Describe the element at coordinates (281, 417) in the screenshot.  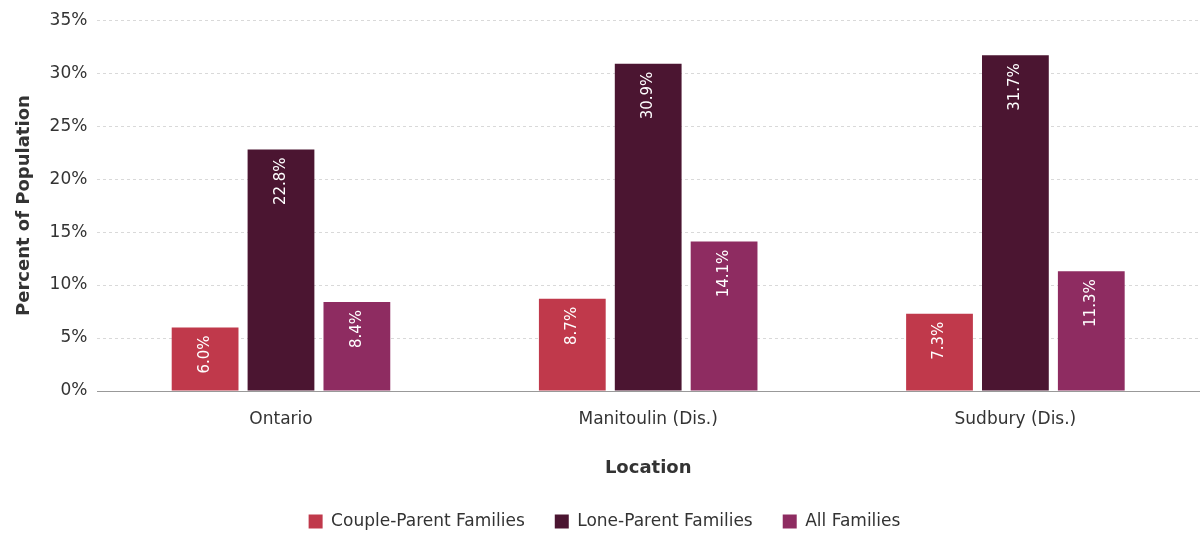
I see `x-tick-label: Ontario` at that location.